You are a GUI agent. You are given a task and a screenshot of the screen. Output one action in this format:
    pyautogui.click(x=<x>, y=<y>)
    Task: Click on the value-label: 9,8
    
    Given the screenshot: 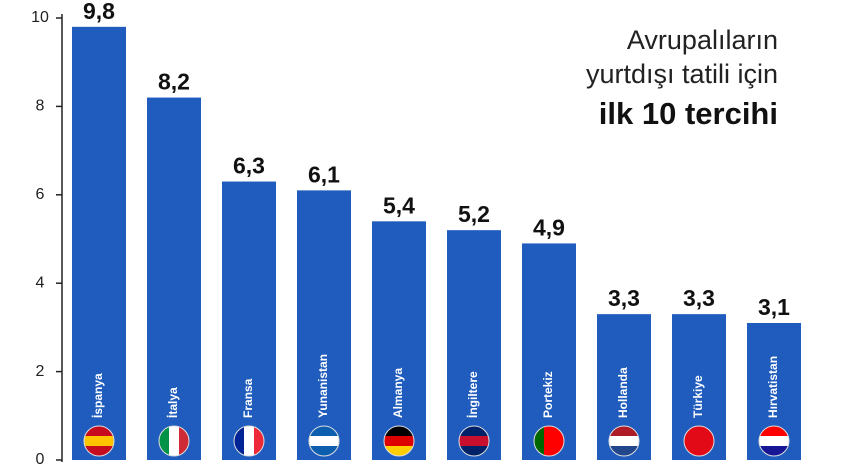 What is the action you would take?
    pyautogui.click(x=99, y=12)
    